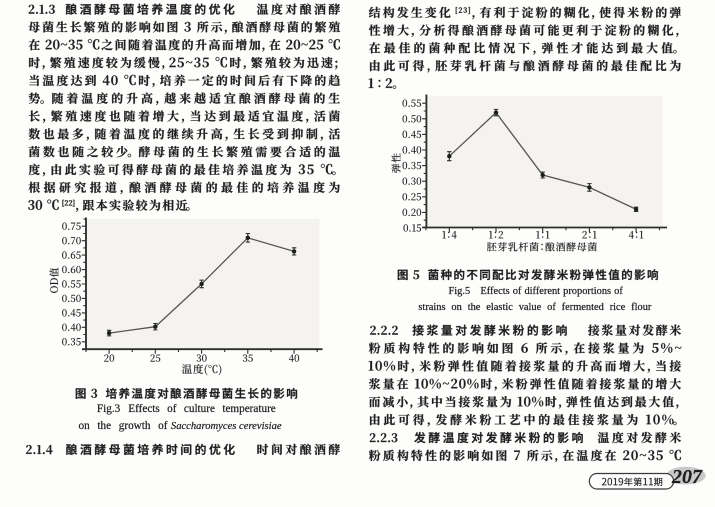 The height and width of the screenshot is (507, 715). I want to click on svg-text: on the growth of, so click(123, 426).